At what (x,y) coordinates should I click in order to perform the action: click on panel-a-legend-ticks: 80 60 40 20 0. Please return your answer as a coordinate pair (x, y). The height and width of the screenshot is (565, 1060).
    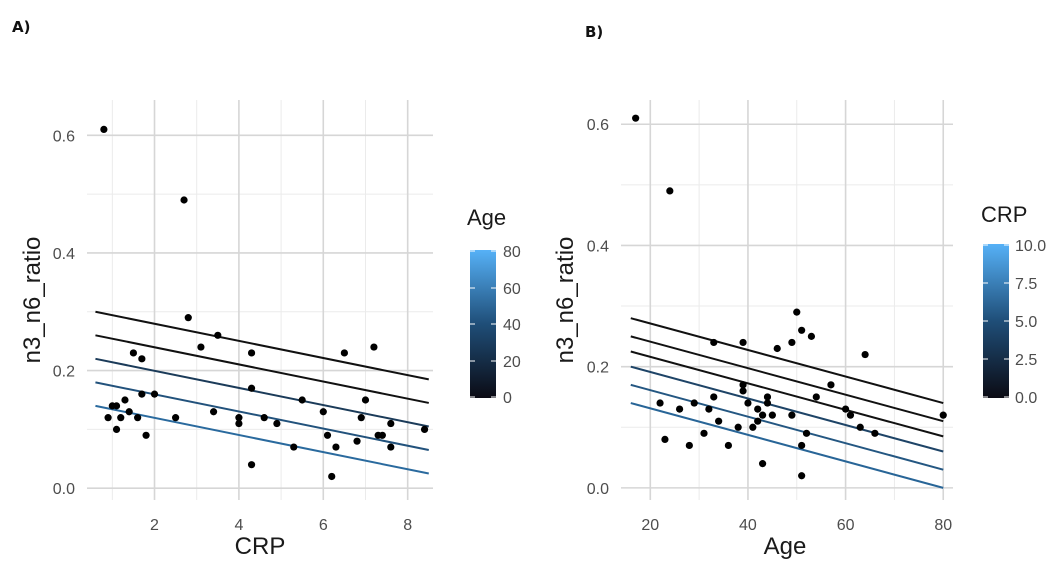
    Looking at the image, I should click on (495, 325).